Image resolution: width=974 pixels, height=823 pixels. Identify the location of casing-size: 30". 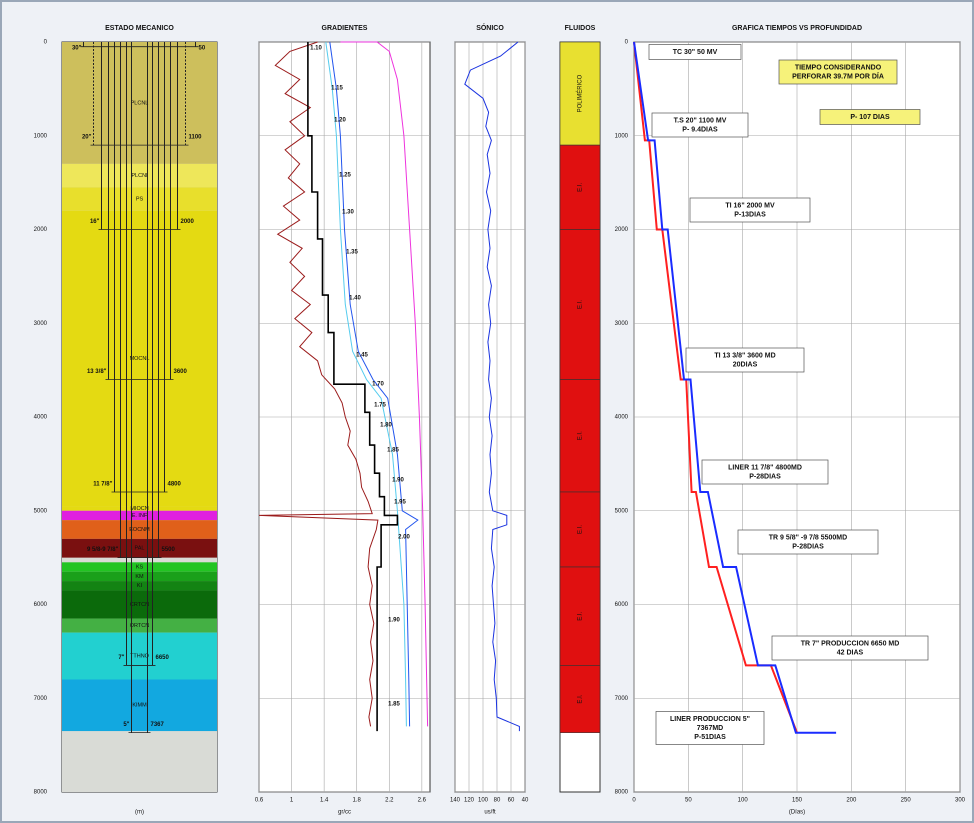
(77, 49).